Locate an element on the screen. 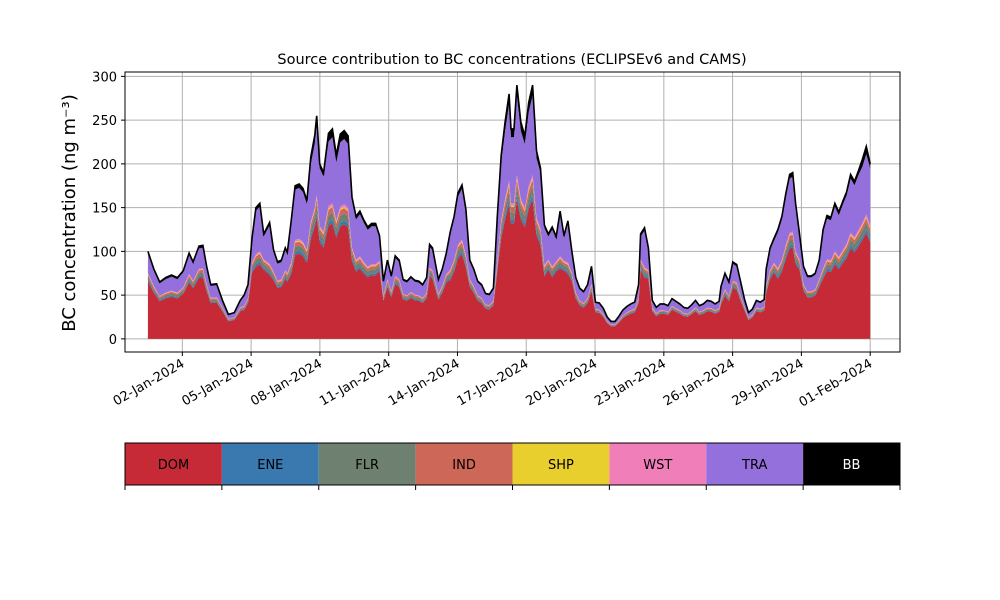 The image size is (1000, 600). legend-label-ind: IND is located at coordinates (464, 465).